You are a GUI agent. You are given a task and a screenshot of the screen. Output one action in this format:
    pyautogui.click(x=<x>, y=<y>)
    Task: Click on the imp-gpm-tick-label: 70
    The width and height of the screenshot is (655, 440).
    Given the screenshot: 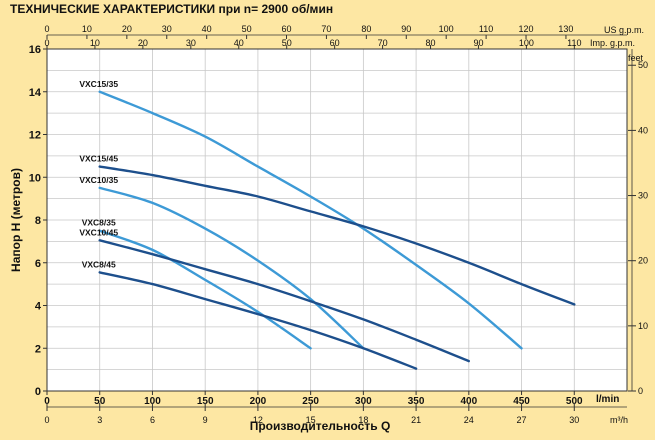 What is the action you would take?
    pyautogui.click(x=383, y=43)
    